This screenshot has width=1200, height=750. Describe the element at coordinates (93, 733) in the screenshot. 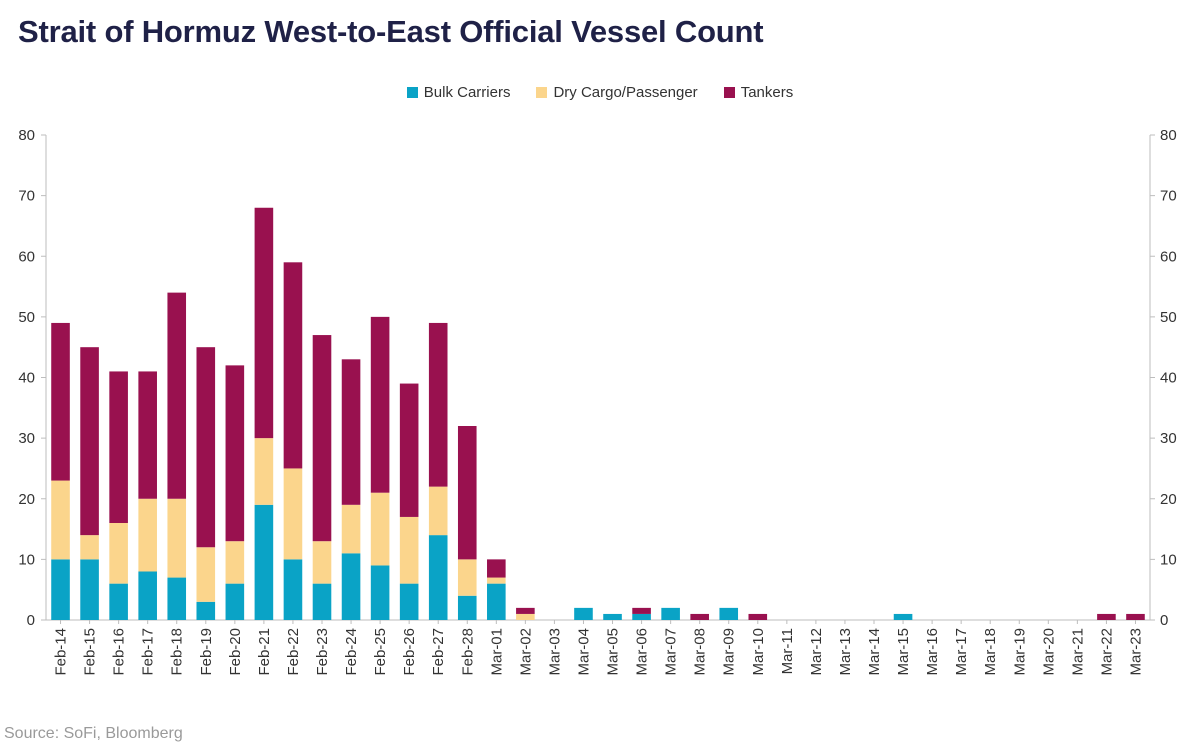

I see `source-note: Source: SoFi, Bloomberg` at that location.